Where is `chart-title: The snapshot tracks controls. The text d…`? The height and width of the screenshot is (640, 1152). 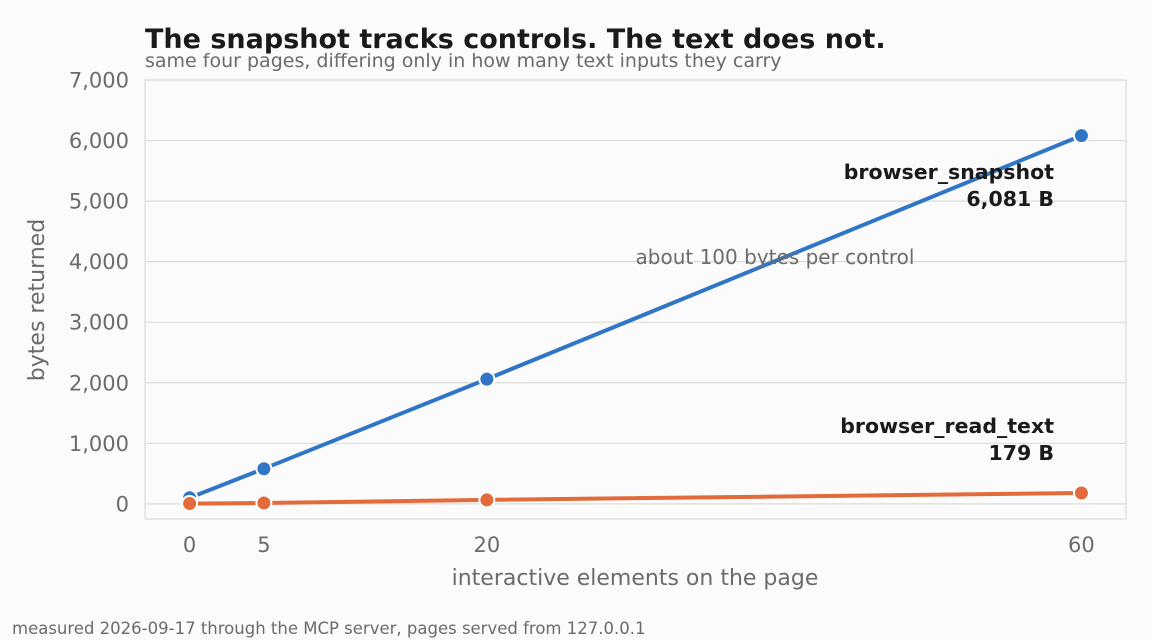
chart-title: The snapshot tracks controls. The text d… is located at coordinates (515, 39).